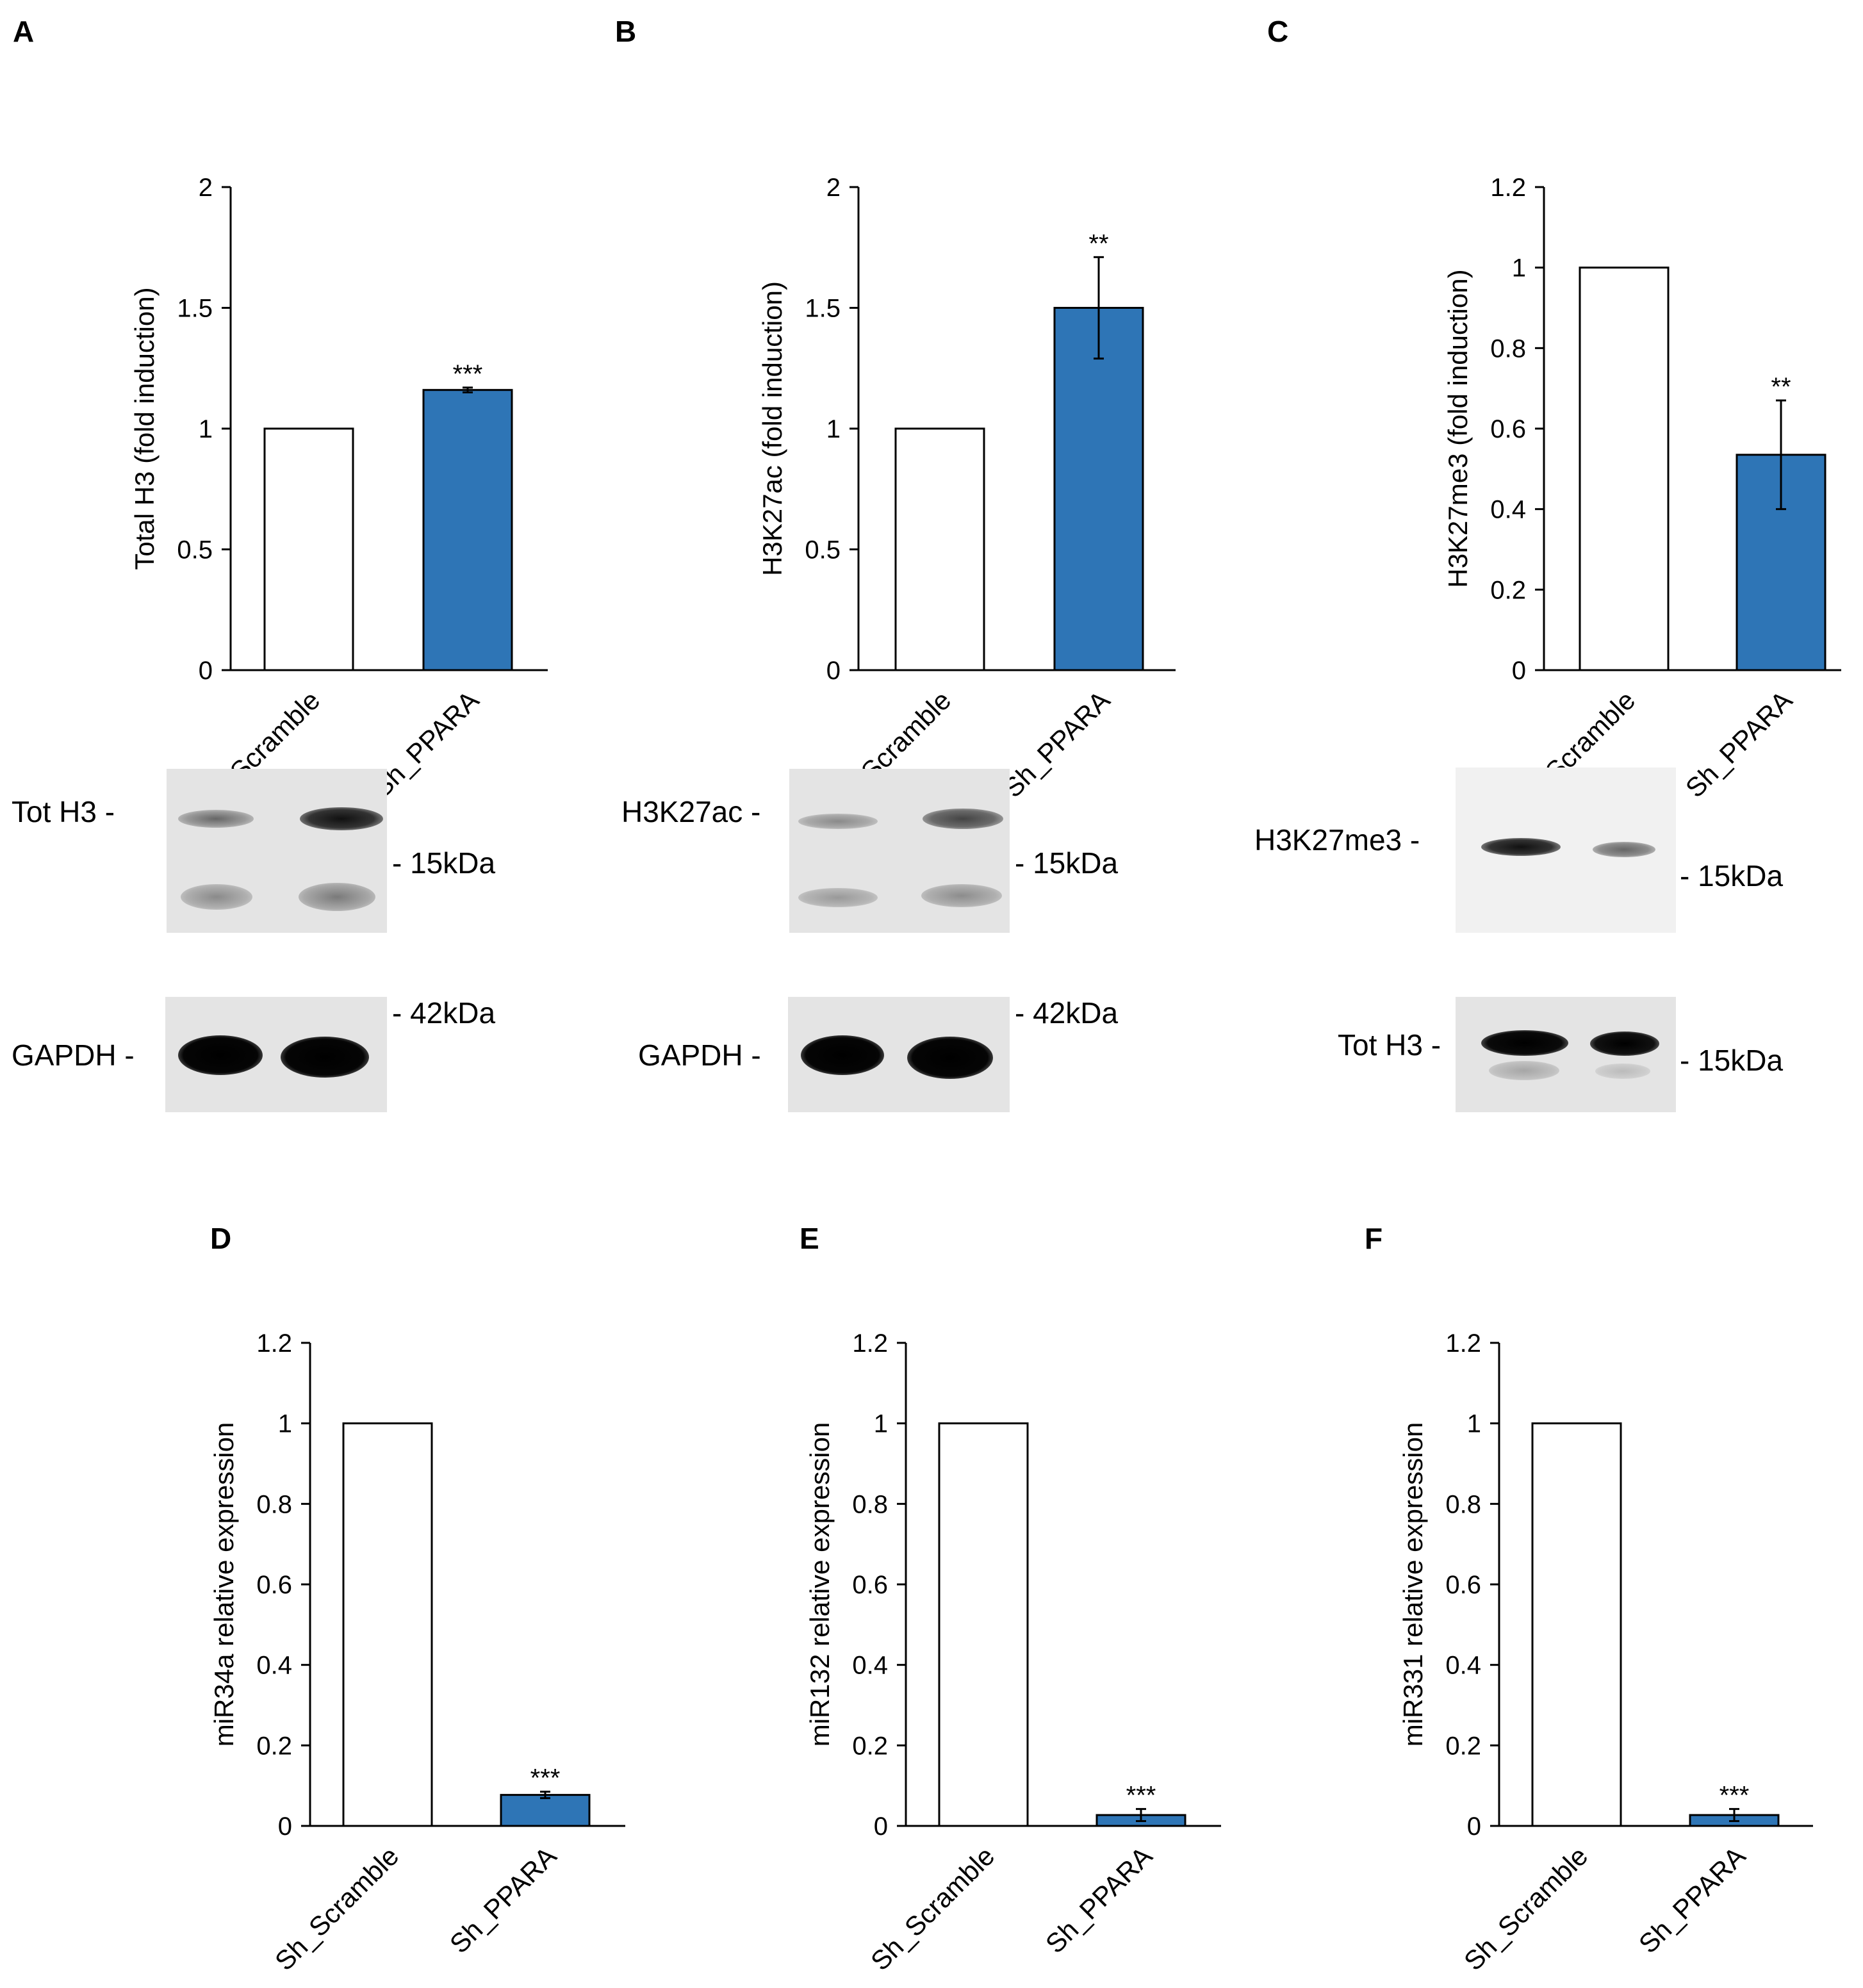 This screenshot has width=1863, height=1988. Describe the element at coordinates (1067, 863) in the screenshot. I see `blot-b-top-marker: - 15kDa` at that location.